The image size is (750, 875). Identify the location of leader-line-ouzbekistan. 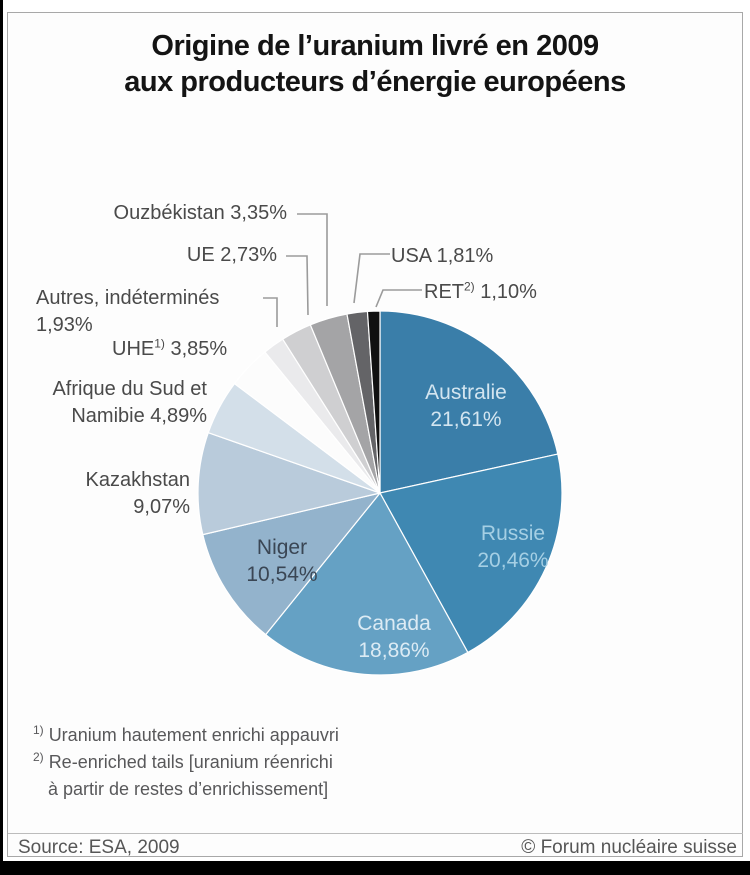
(312, 259).